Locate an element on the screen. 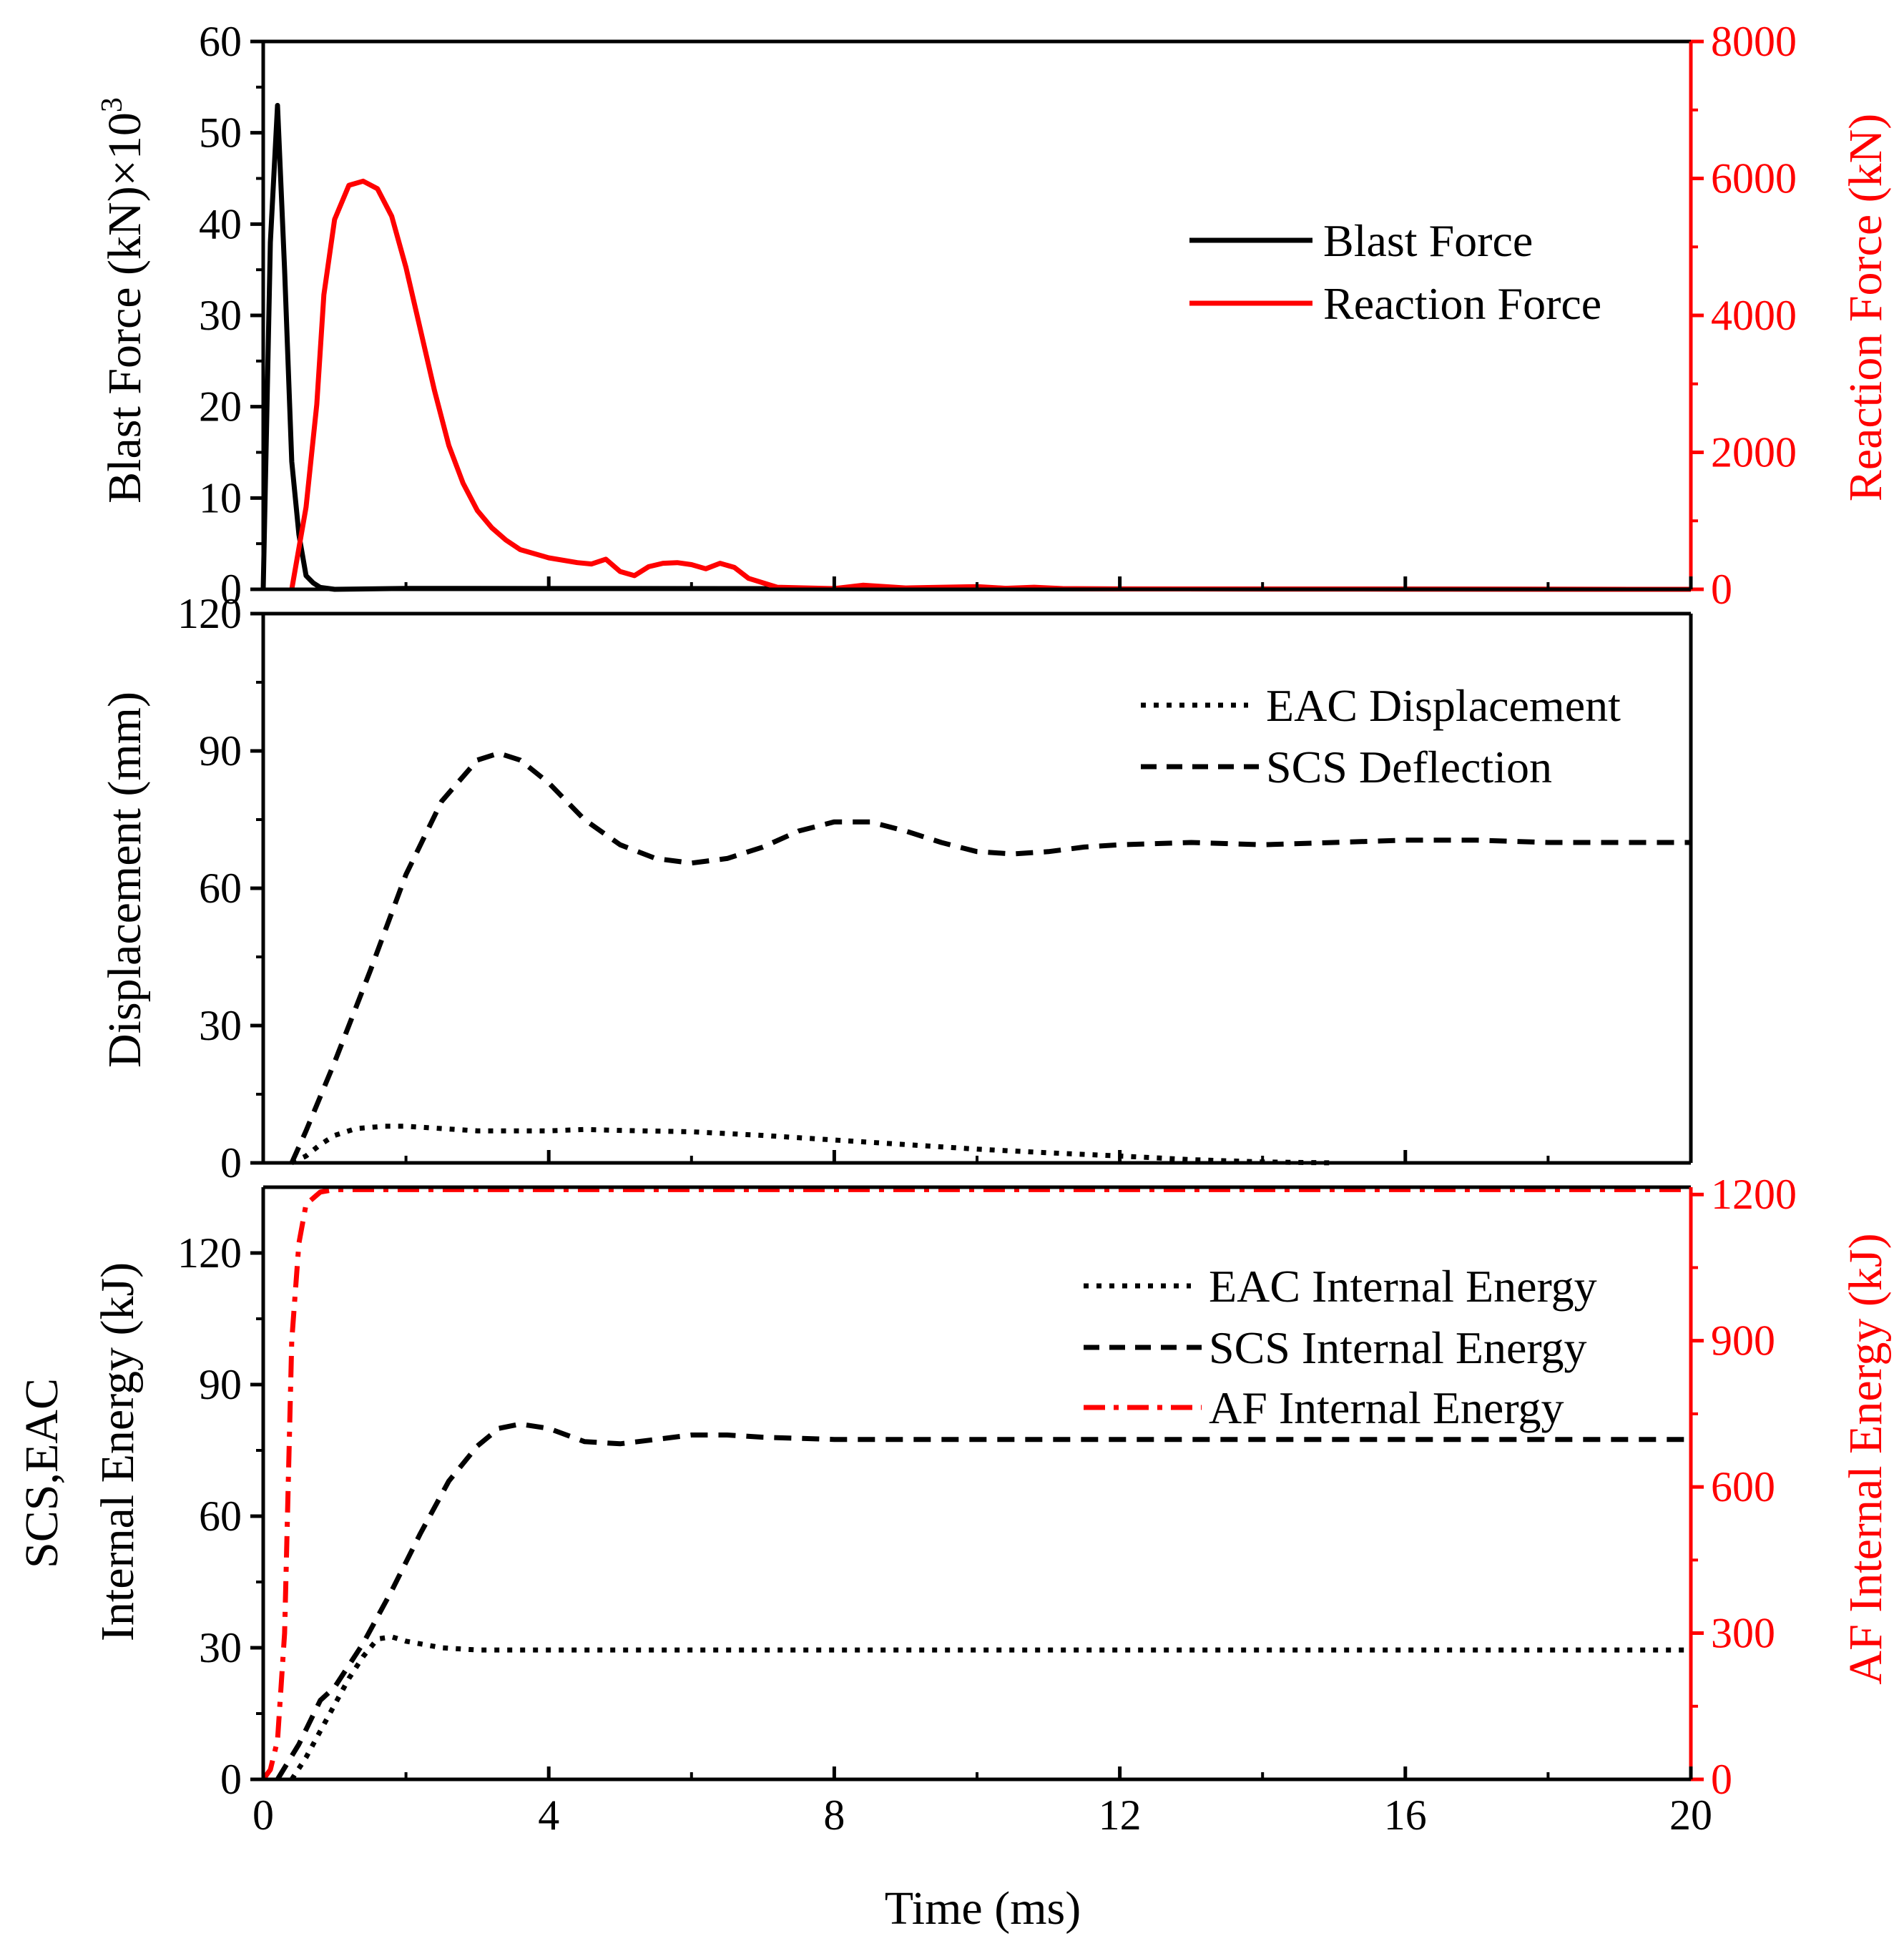 The height and width of the screenshot is (1951, 1904). y2-tick-label: 6000 is located at coordinates (1754, 178).